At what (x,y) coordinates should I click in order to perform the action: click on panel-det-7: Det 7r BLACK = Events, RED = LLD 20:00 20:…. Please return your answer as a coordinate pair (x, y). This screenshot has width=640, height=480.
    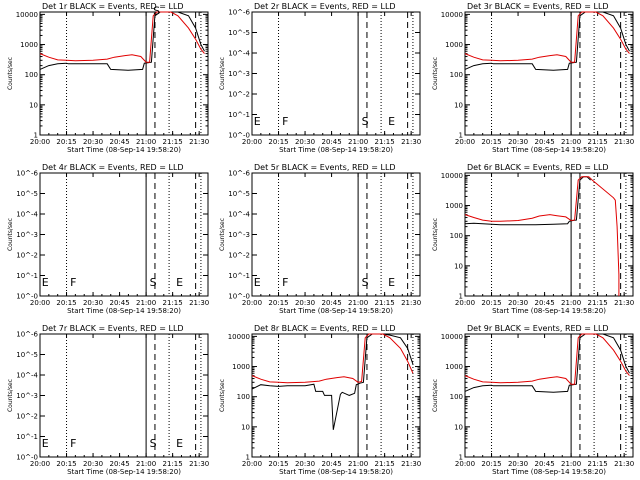
    Looking at the image, I should click on (108, 400).